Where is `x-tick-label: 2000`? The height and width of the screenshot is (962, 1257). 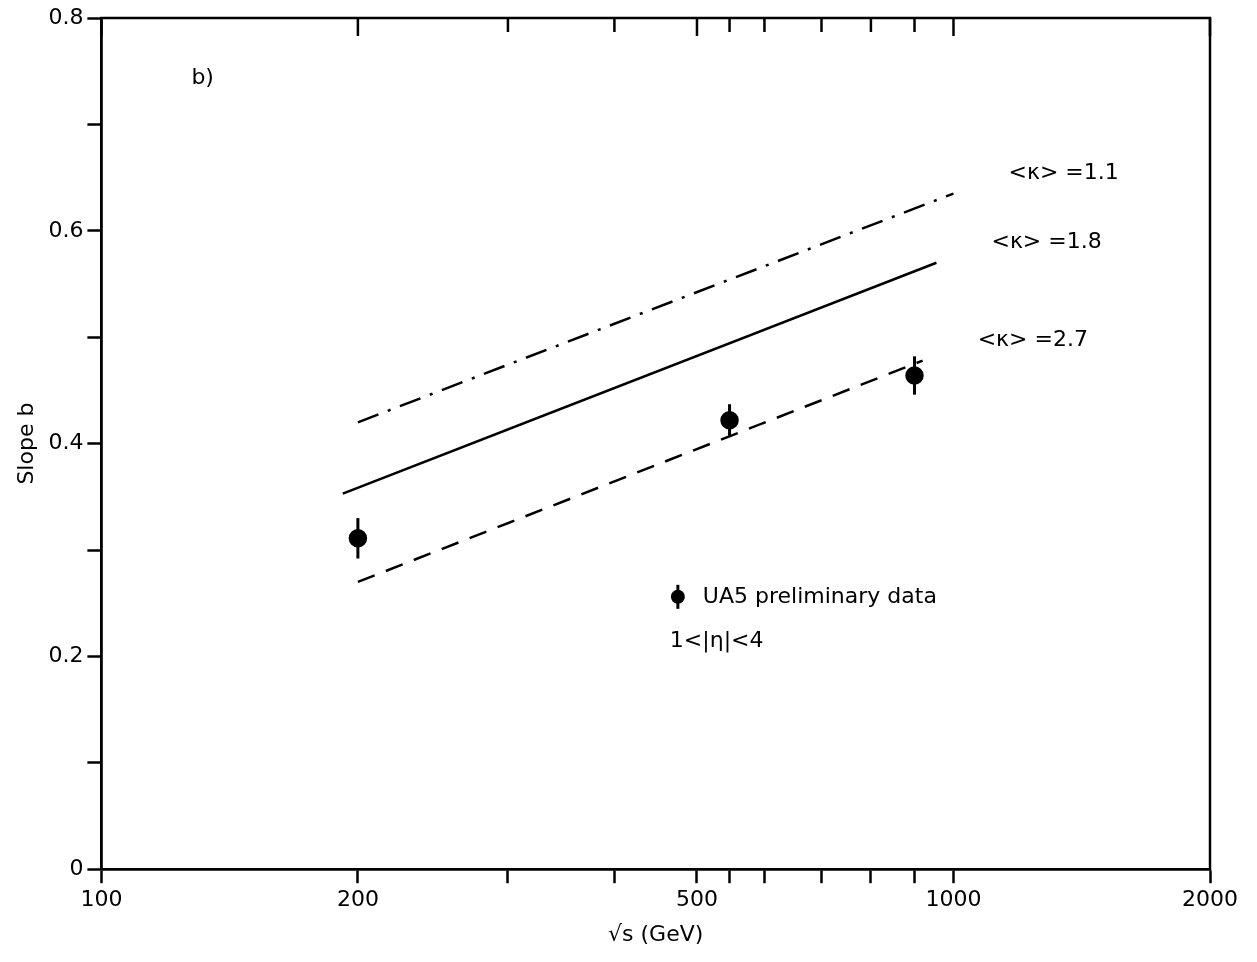
x-tick-label: 2000 is located at coordinates (1210, 899).